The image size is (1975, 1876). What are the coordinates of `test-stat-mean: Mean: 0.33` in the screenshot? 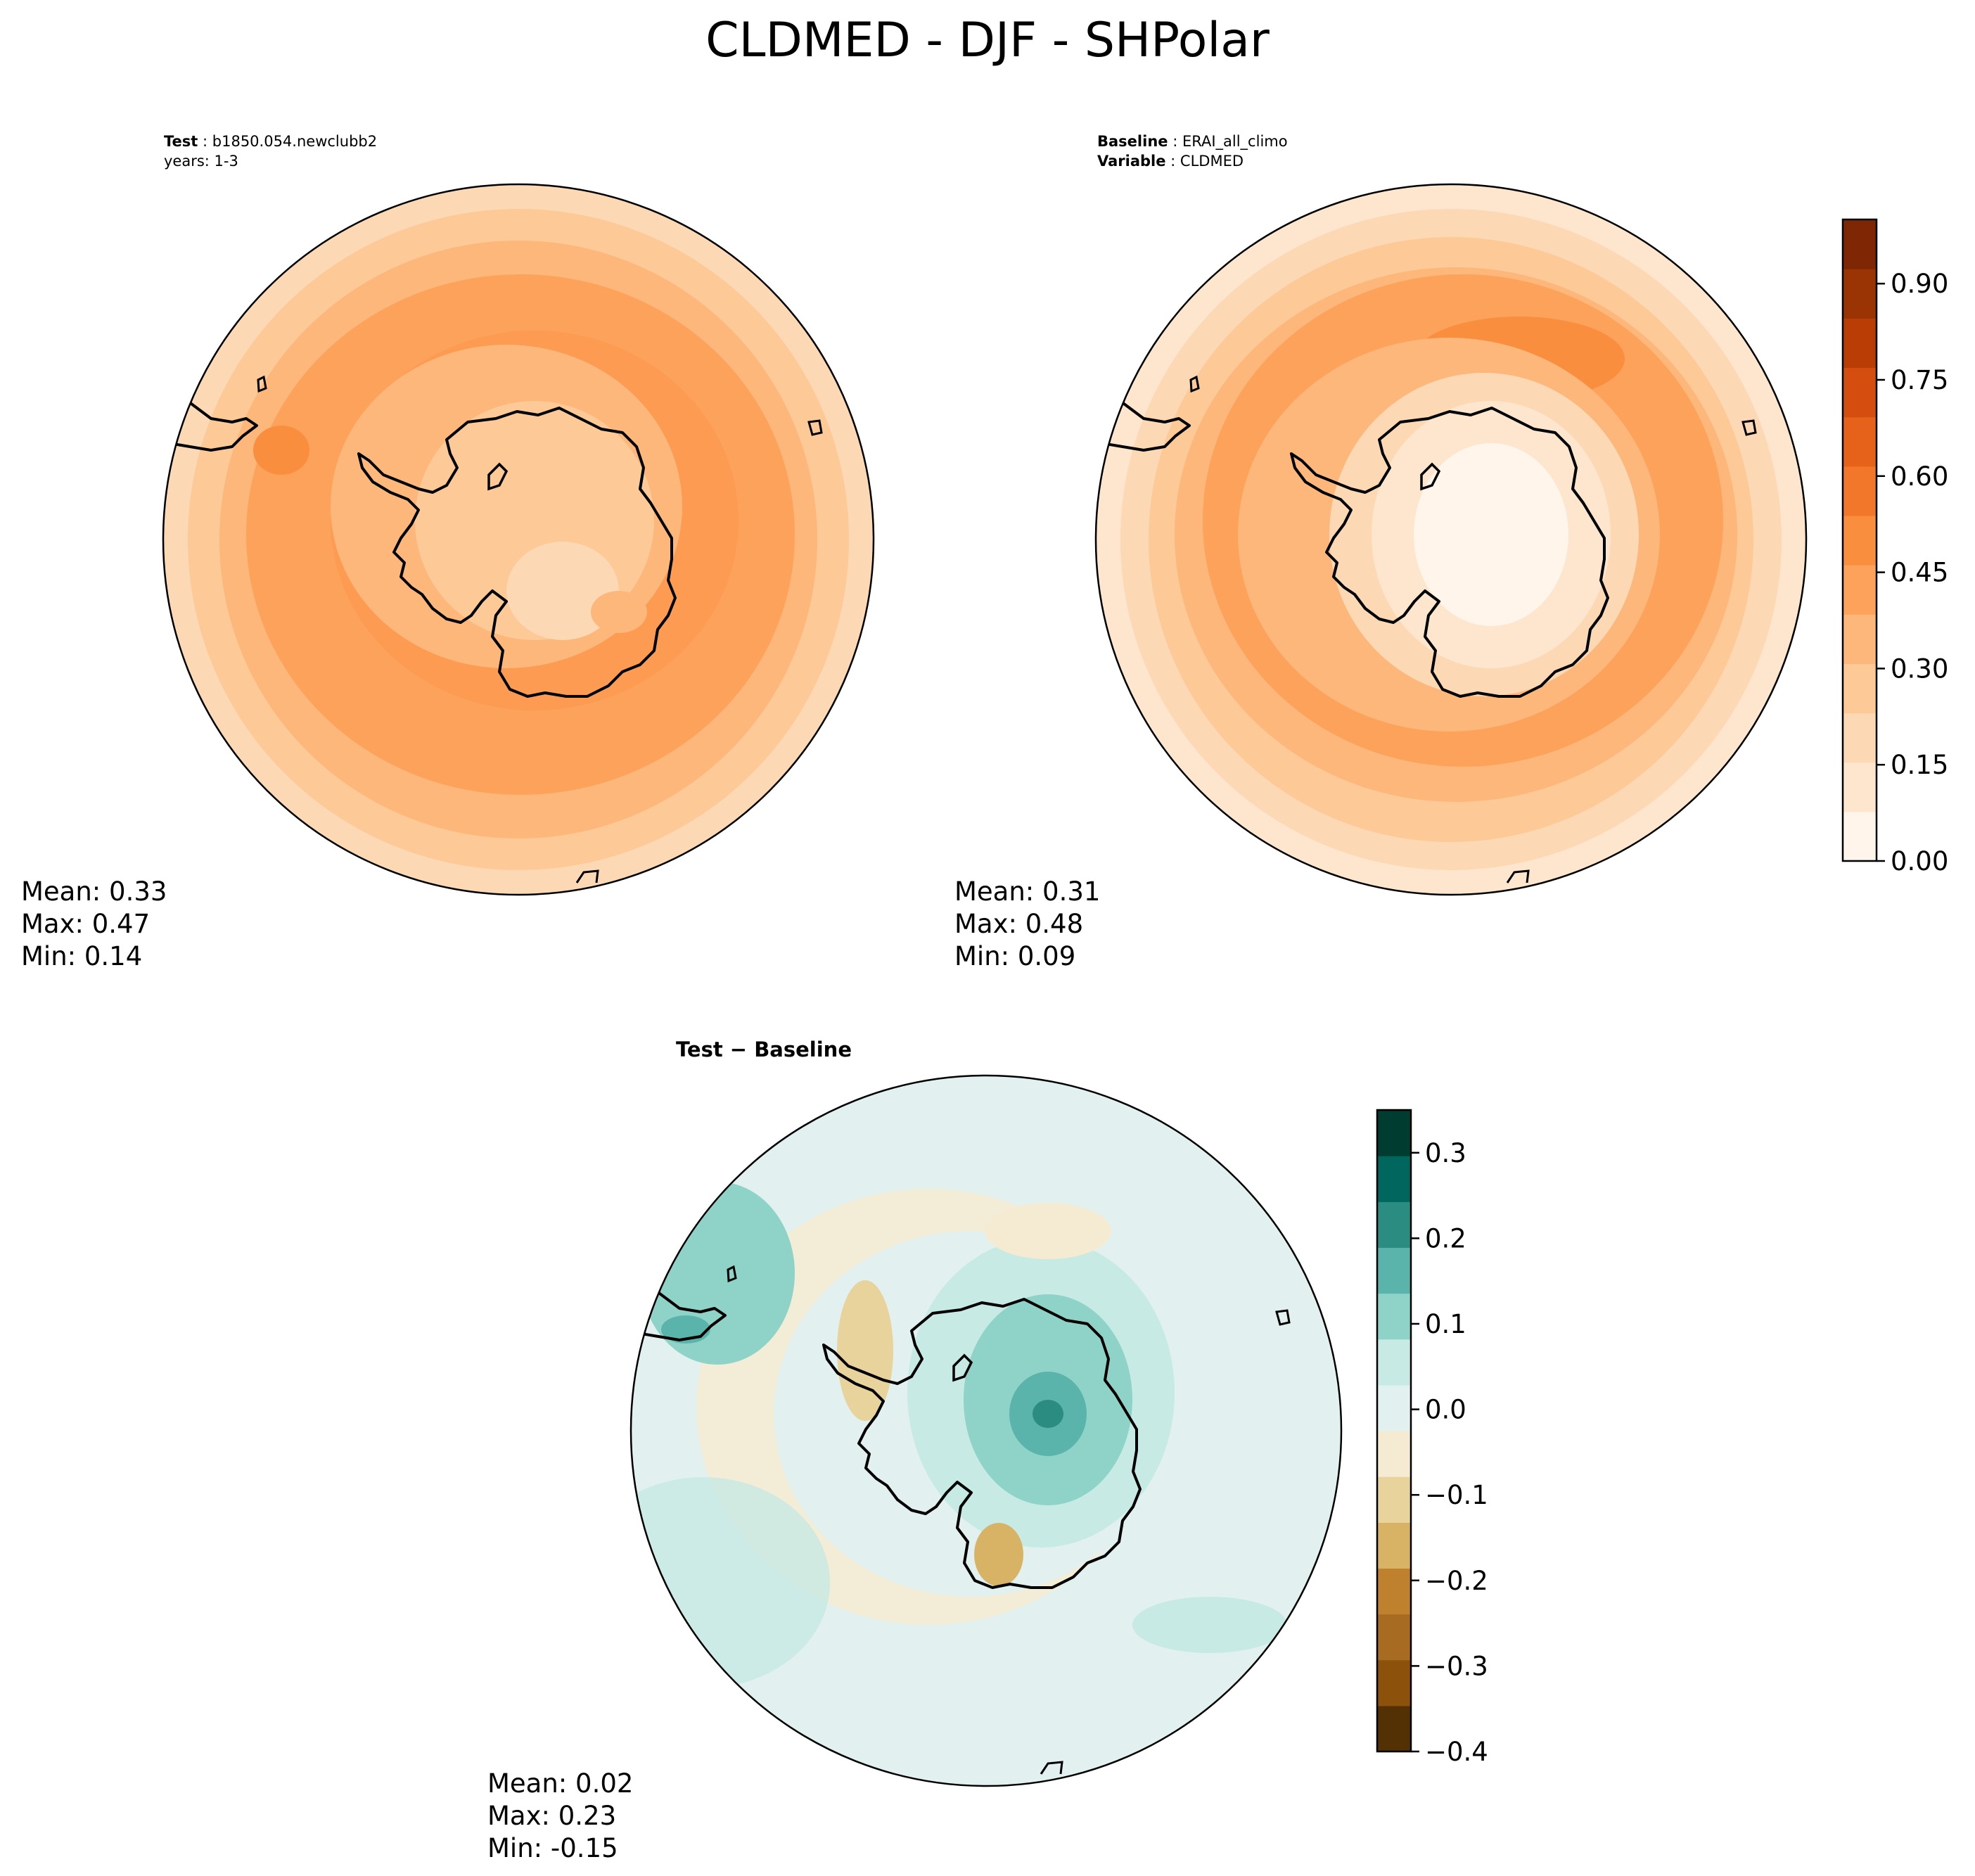 It's located at (94, 891).